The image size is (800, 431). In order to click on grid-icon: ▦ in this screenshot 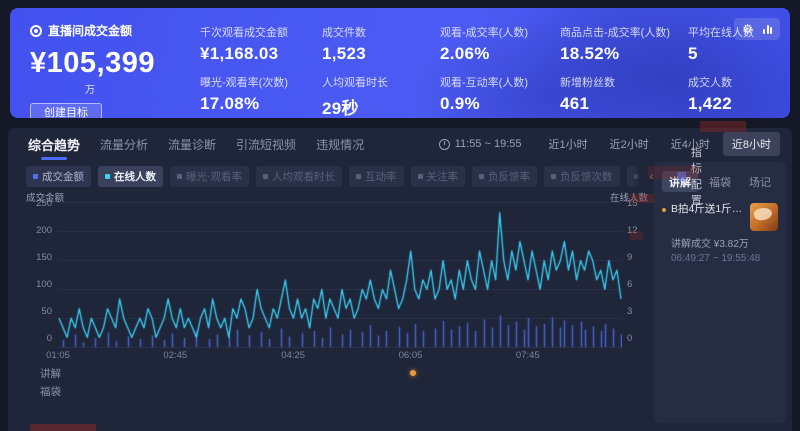, I will do `click(681, 175)`.